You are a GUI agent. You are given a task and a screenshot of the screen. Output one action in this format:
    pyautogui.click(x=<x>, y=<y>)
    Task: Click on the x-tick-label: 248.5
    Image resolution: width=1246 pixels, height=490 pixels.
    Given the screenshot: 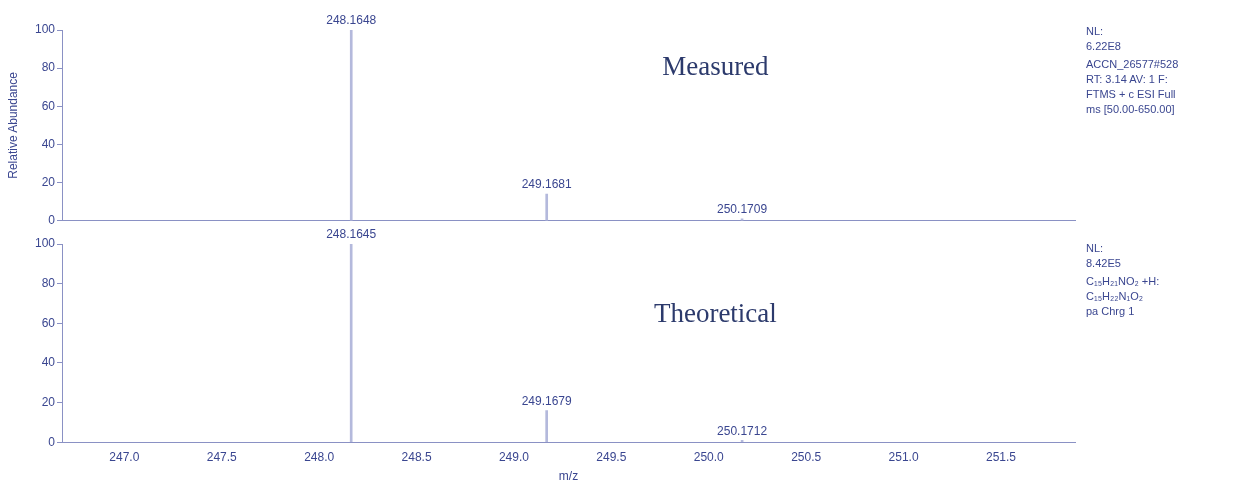 What is the action you would take?
    pyautogui.click(x=416, y=456)
    